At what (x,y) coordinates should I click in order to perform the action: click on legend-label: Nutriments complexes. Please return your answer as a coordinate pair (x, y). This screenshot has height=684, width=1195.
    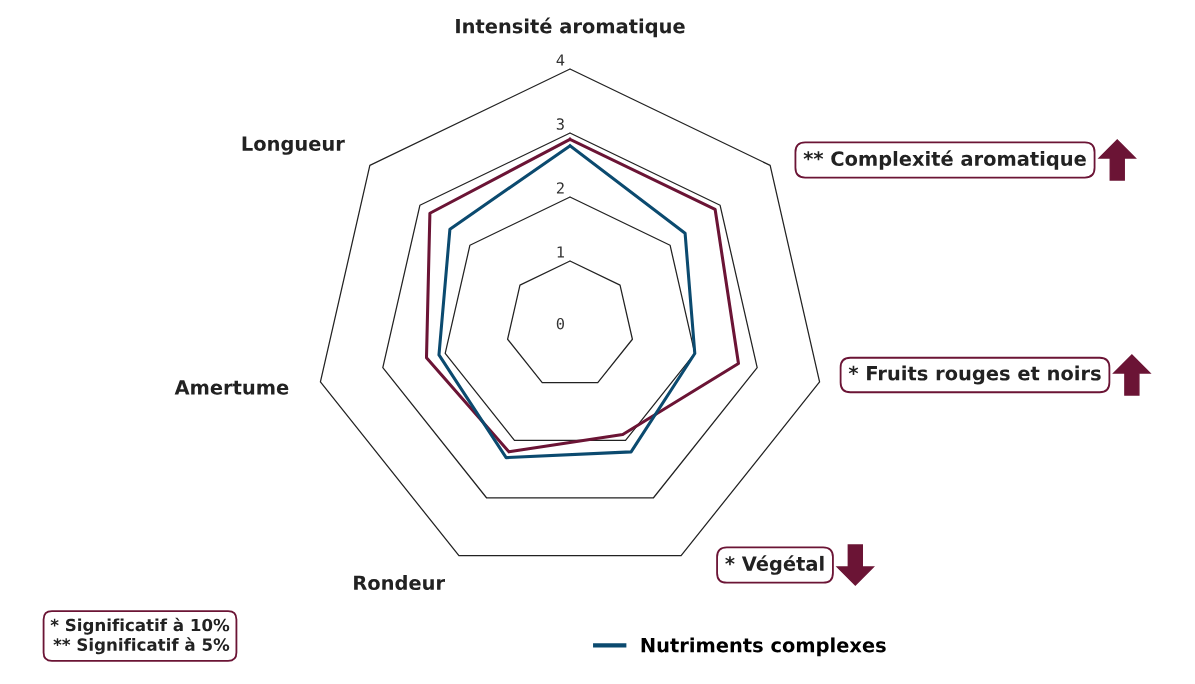
    Looking at the image, I should click on (763, 647).